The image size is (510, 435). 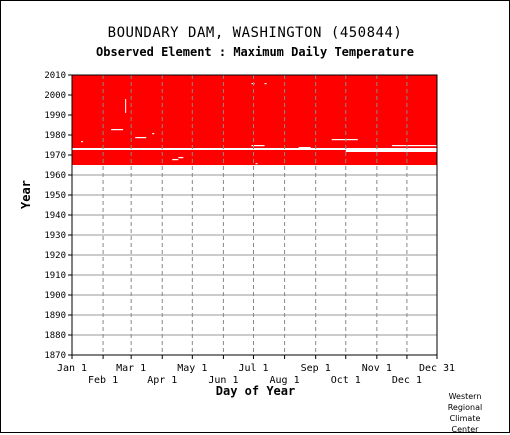 What do you see at coordinates (407, 380) in the screenshot?
I see `x-tick-label: Dec 1` at bounding box center [407, 380].